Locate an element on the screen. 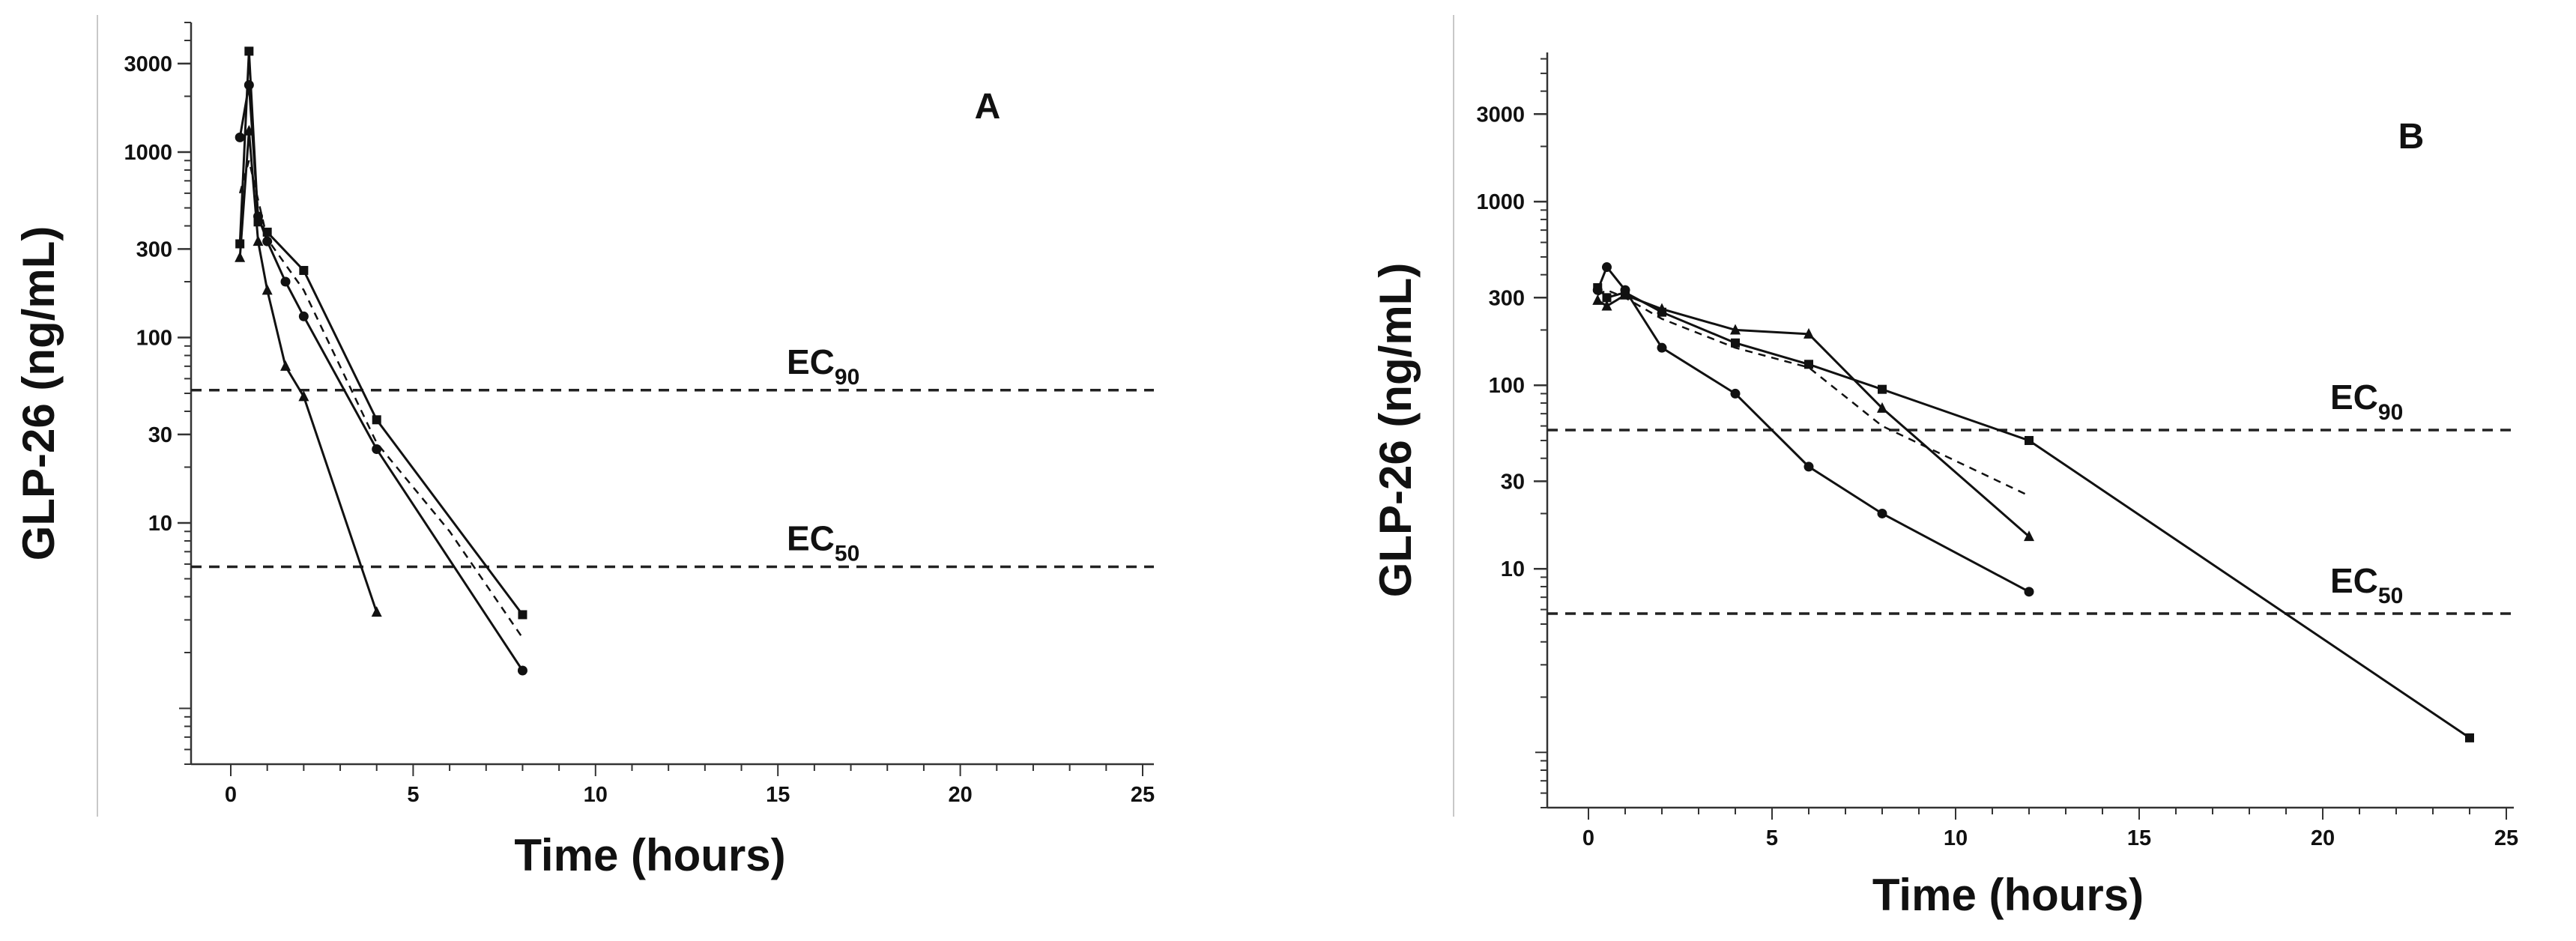  panel-letter: A is located at coordinates (988, 107).